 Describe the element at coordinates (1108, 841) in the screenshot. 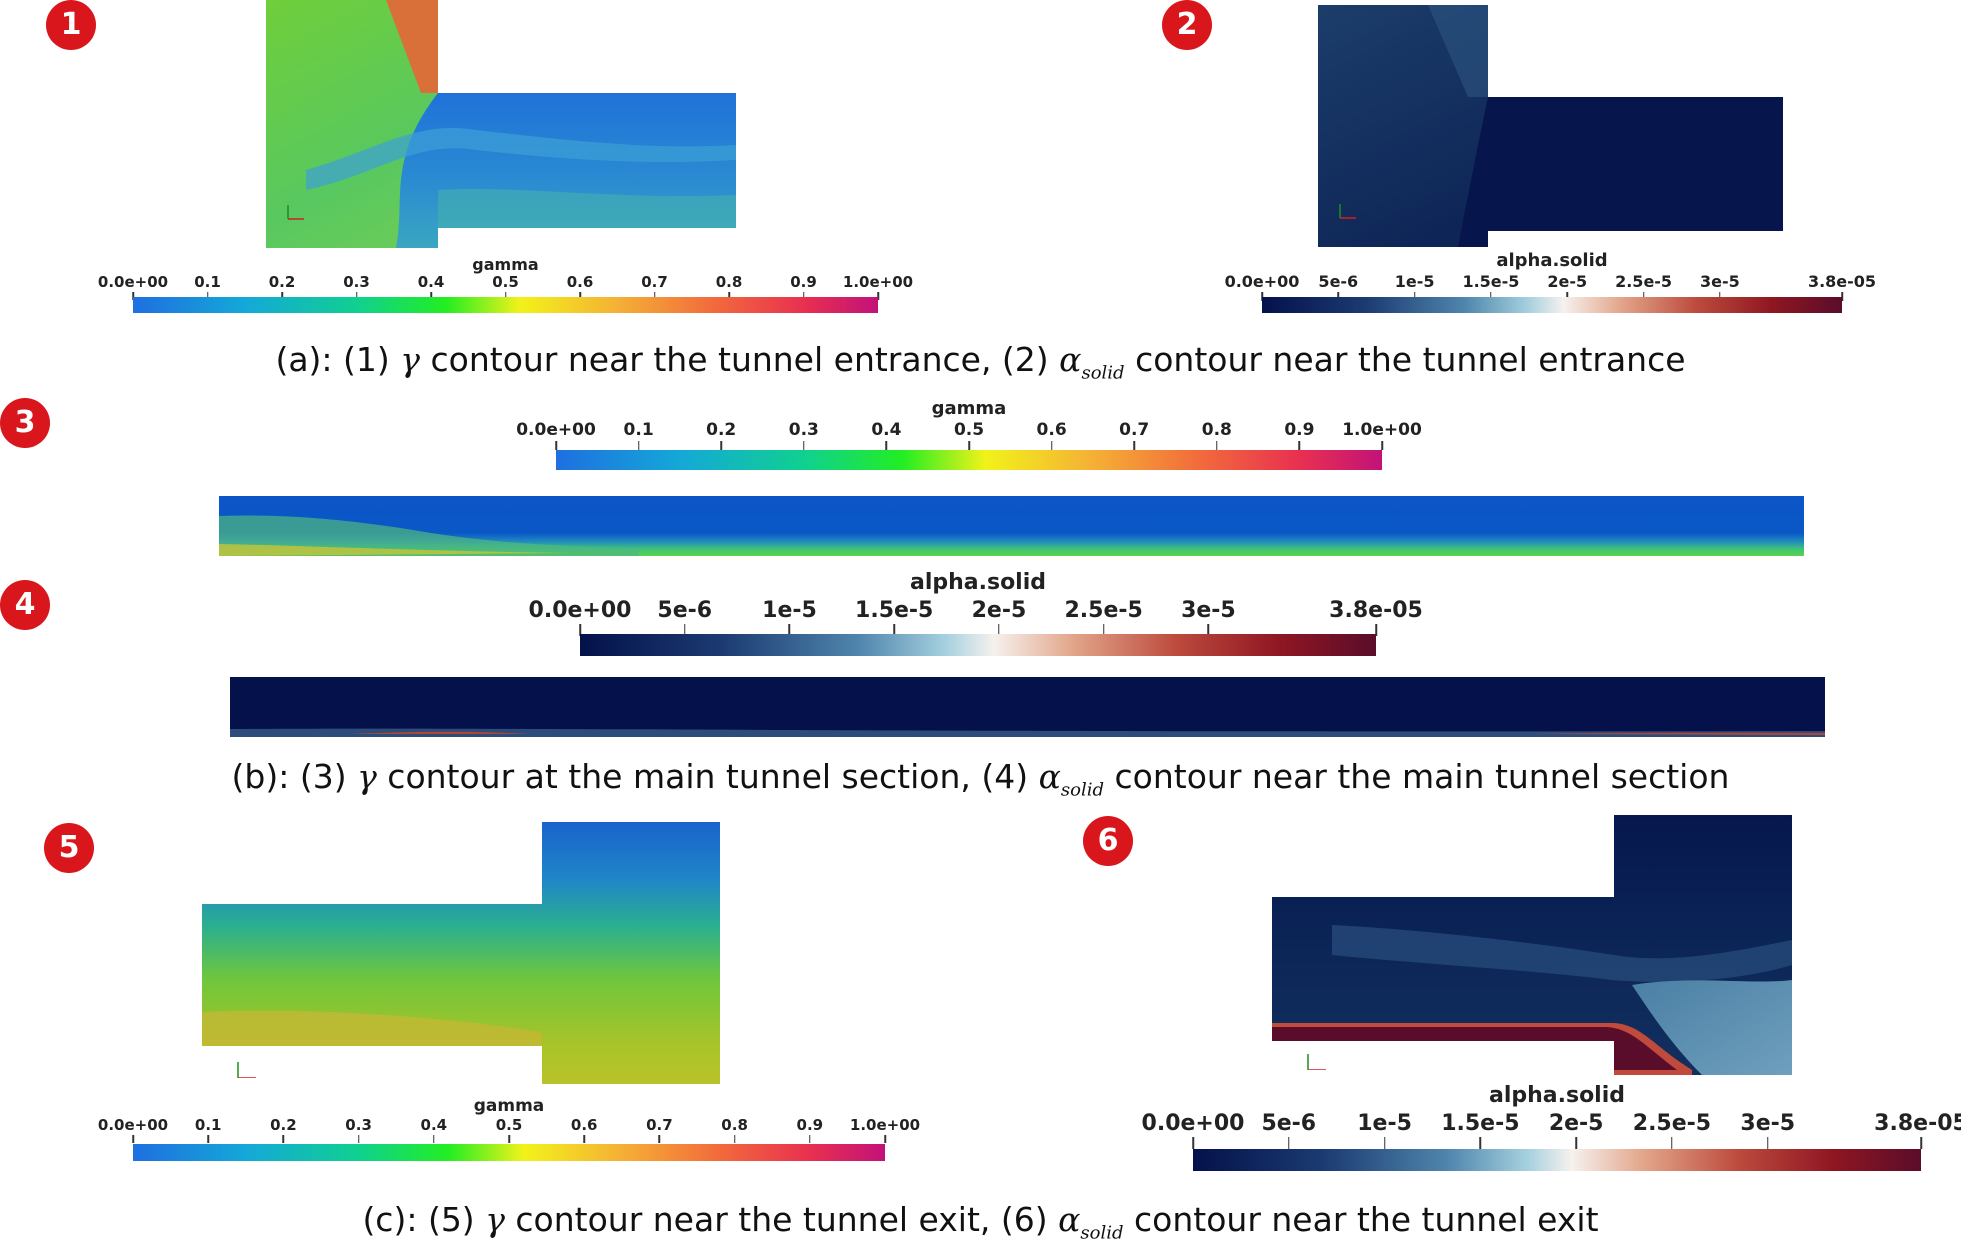

I see `panel-badge-6: 6` at that location.